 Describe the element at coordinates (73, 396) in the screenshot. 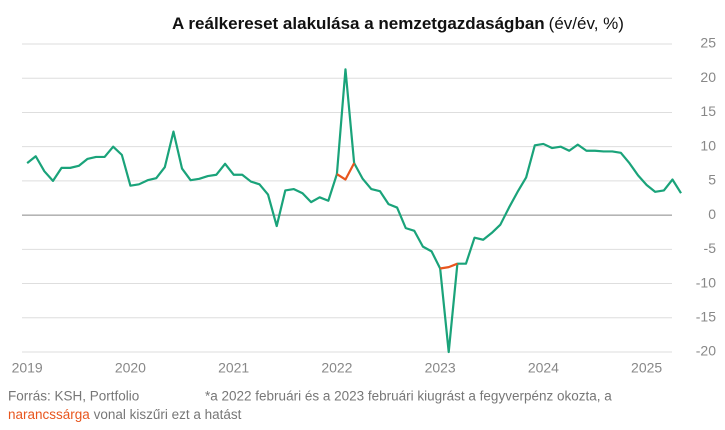

I see `source: Forrás: KSH, Portfolio` at that location.